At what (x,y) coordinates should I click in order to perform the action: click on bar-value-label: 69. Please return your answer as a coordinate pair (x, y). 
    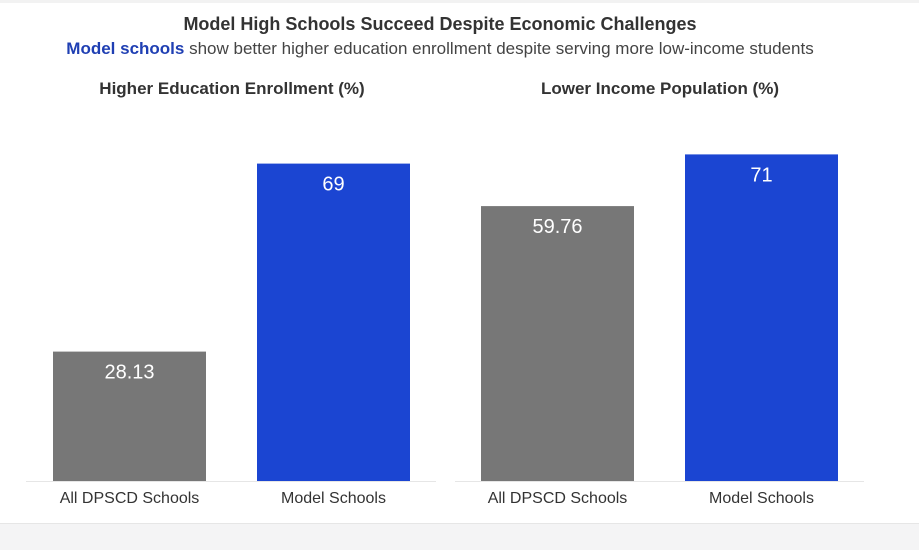
    Looking at the image, I should click on (333, 185).